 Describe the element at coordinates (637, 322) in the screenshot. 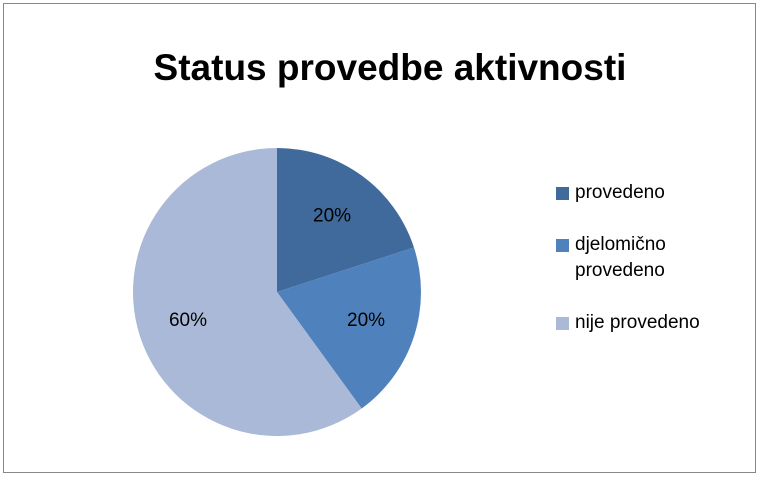

I see `legend-label: nije provedeno` at that location.